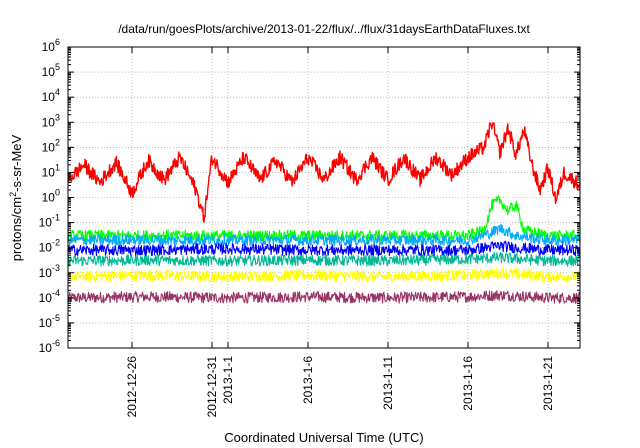 Image resolution: width=640 pixels, height=448 pixels. What do you see at coordinates (468, 383) in the screenshot?
I see `x-tick-label: 2013-1-16` at bounding box center [468, 383].